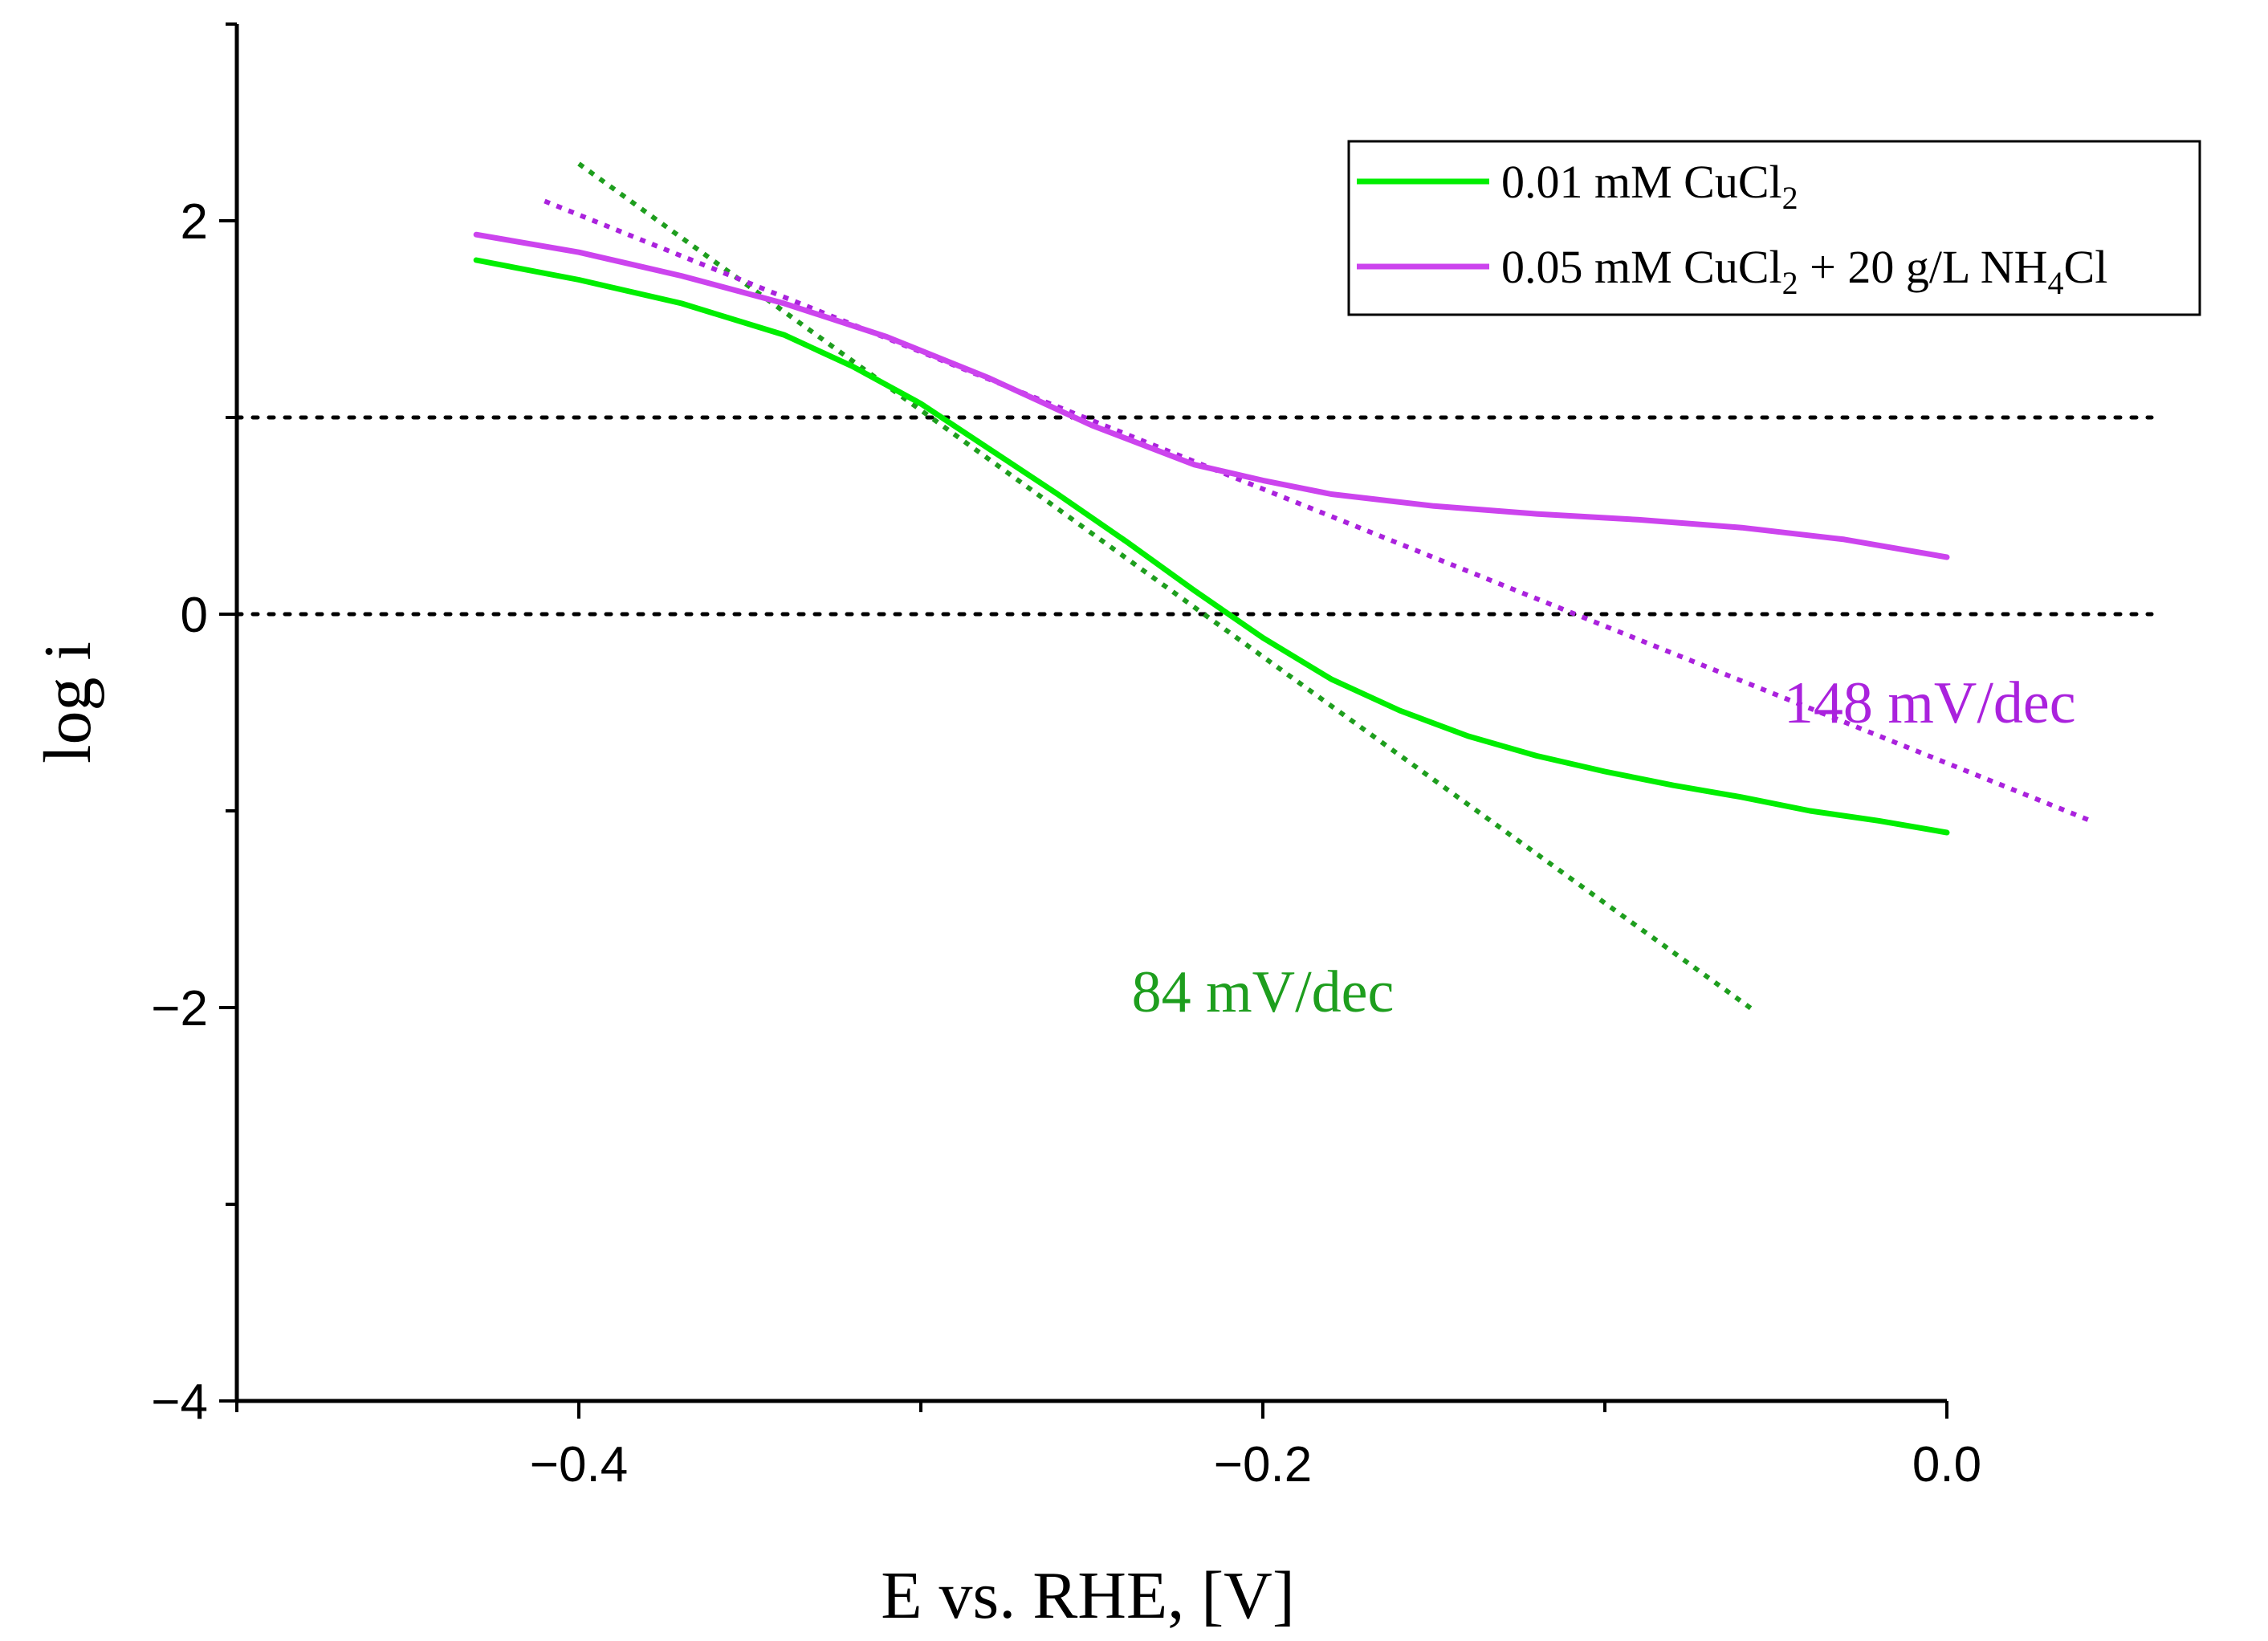 This screenshot has width=2268, height=1641. Describe the element at coordinates (1641, 182) in the screenshot. I see `legend-label-1-main: 0.01 mM CuCl` at that location.